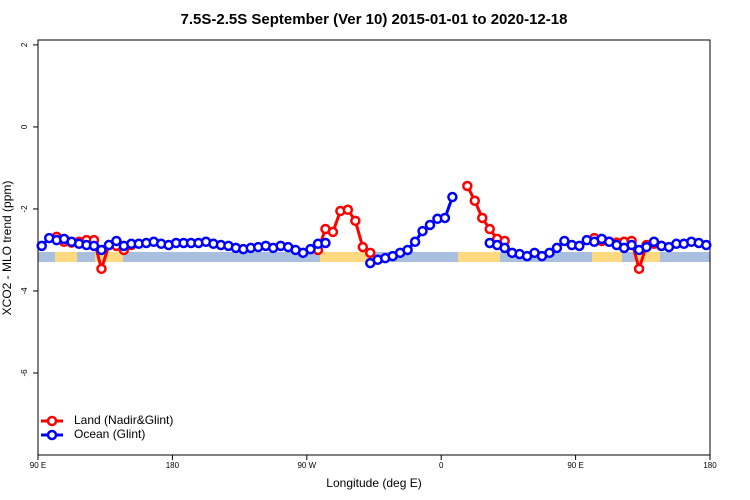  Describe the element at coordinates (7, 248) in the screenshot. I see `y-axis-label: XCO2 - MLO trend (ppm)` at that location.